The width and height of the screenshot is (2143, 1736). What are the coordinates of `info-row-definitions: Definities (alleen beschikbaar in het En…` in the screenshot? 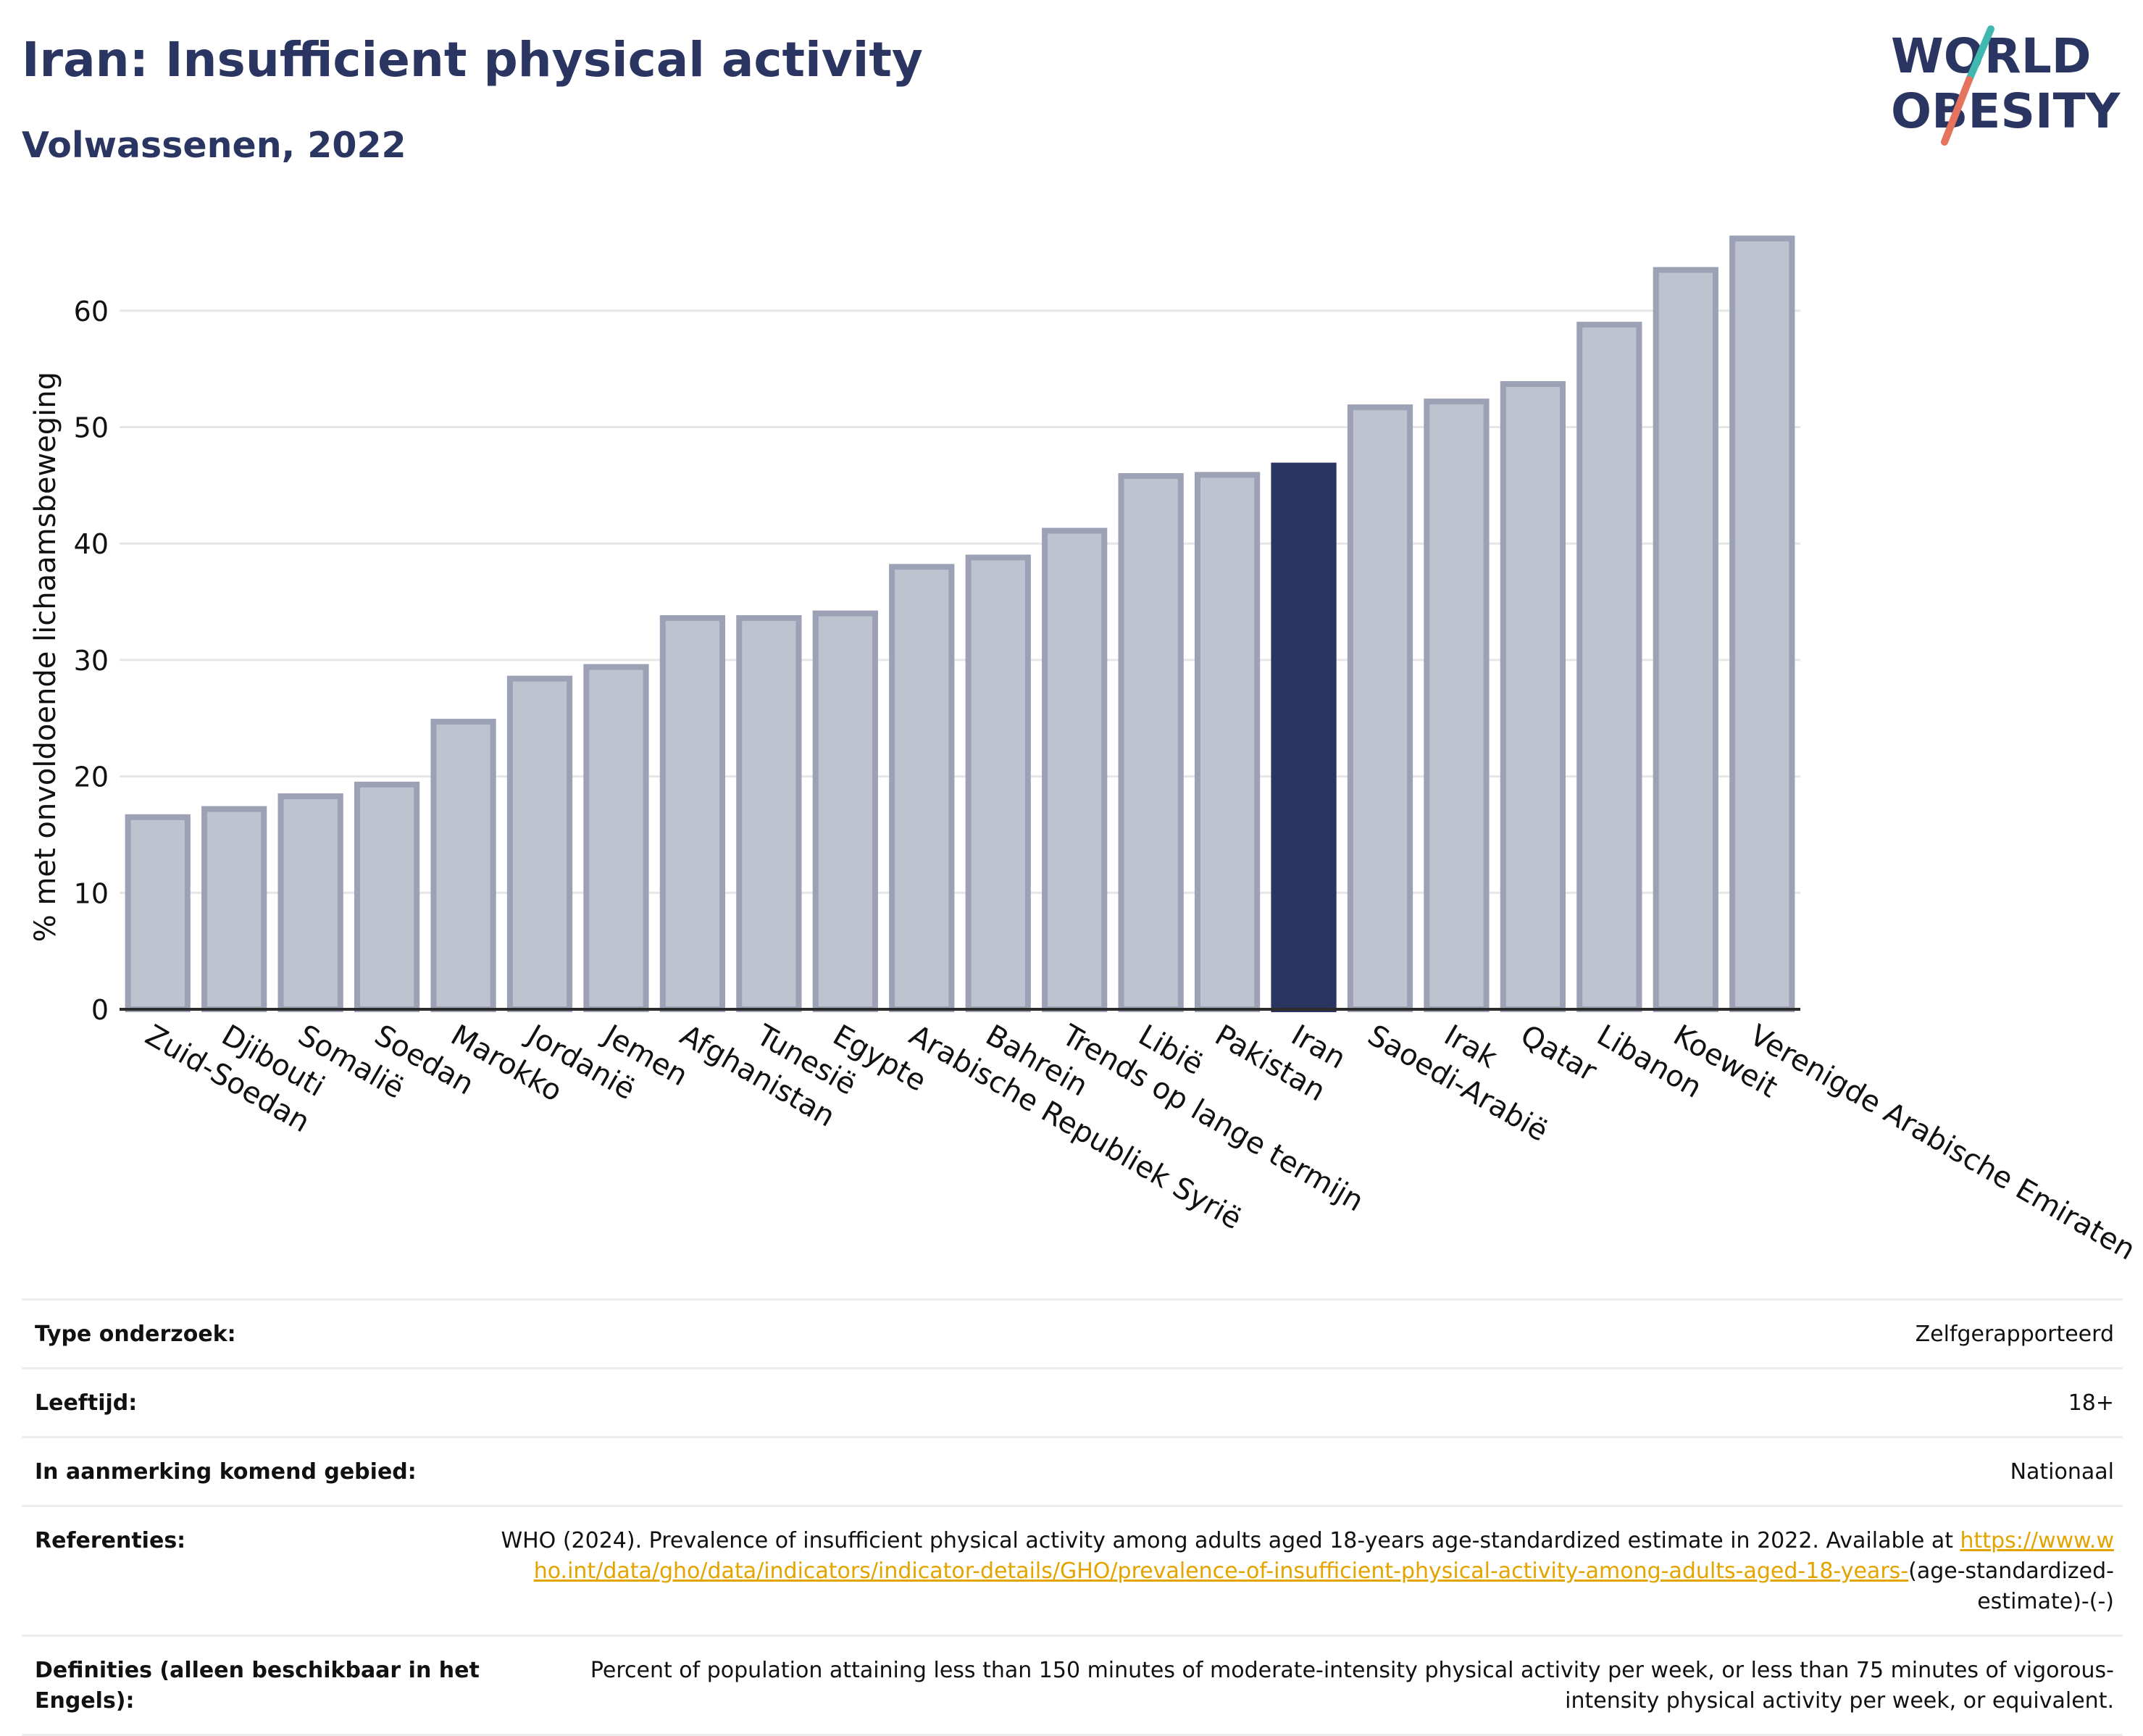 It's located at (1073, 1685).